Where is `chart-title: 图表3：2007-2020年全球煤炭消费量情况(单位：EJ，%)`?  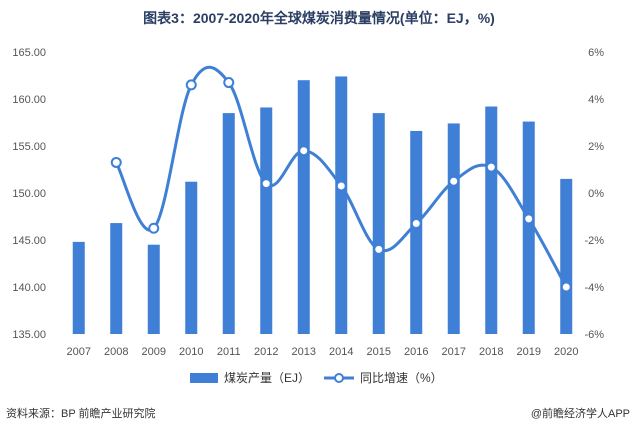
chart-title: 图表3：2007-2020年全球煤炭消费量情况(单位：EJ，%) is located at coordinates (319, 18).